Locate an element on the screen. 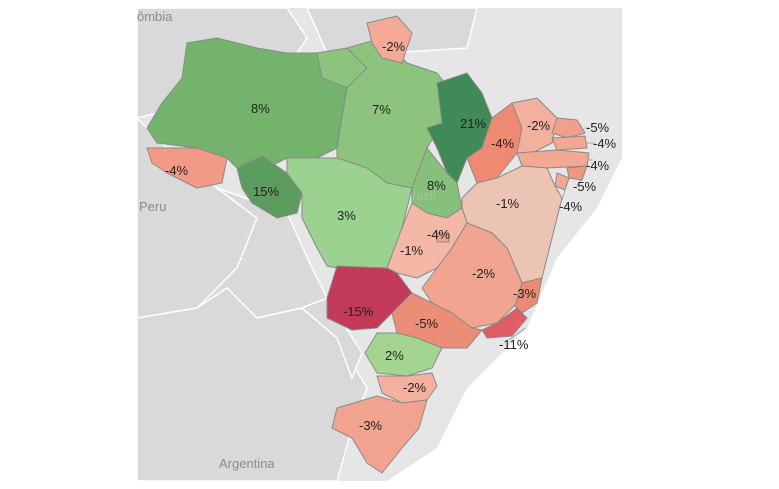  state-maranhao is located at coordinates (459, 128).